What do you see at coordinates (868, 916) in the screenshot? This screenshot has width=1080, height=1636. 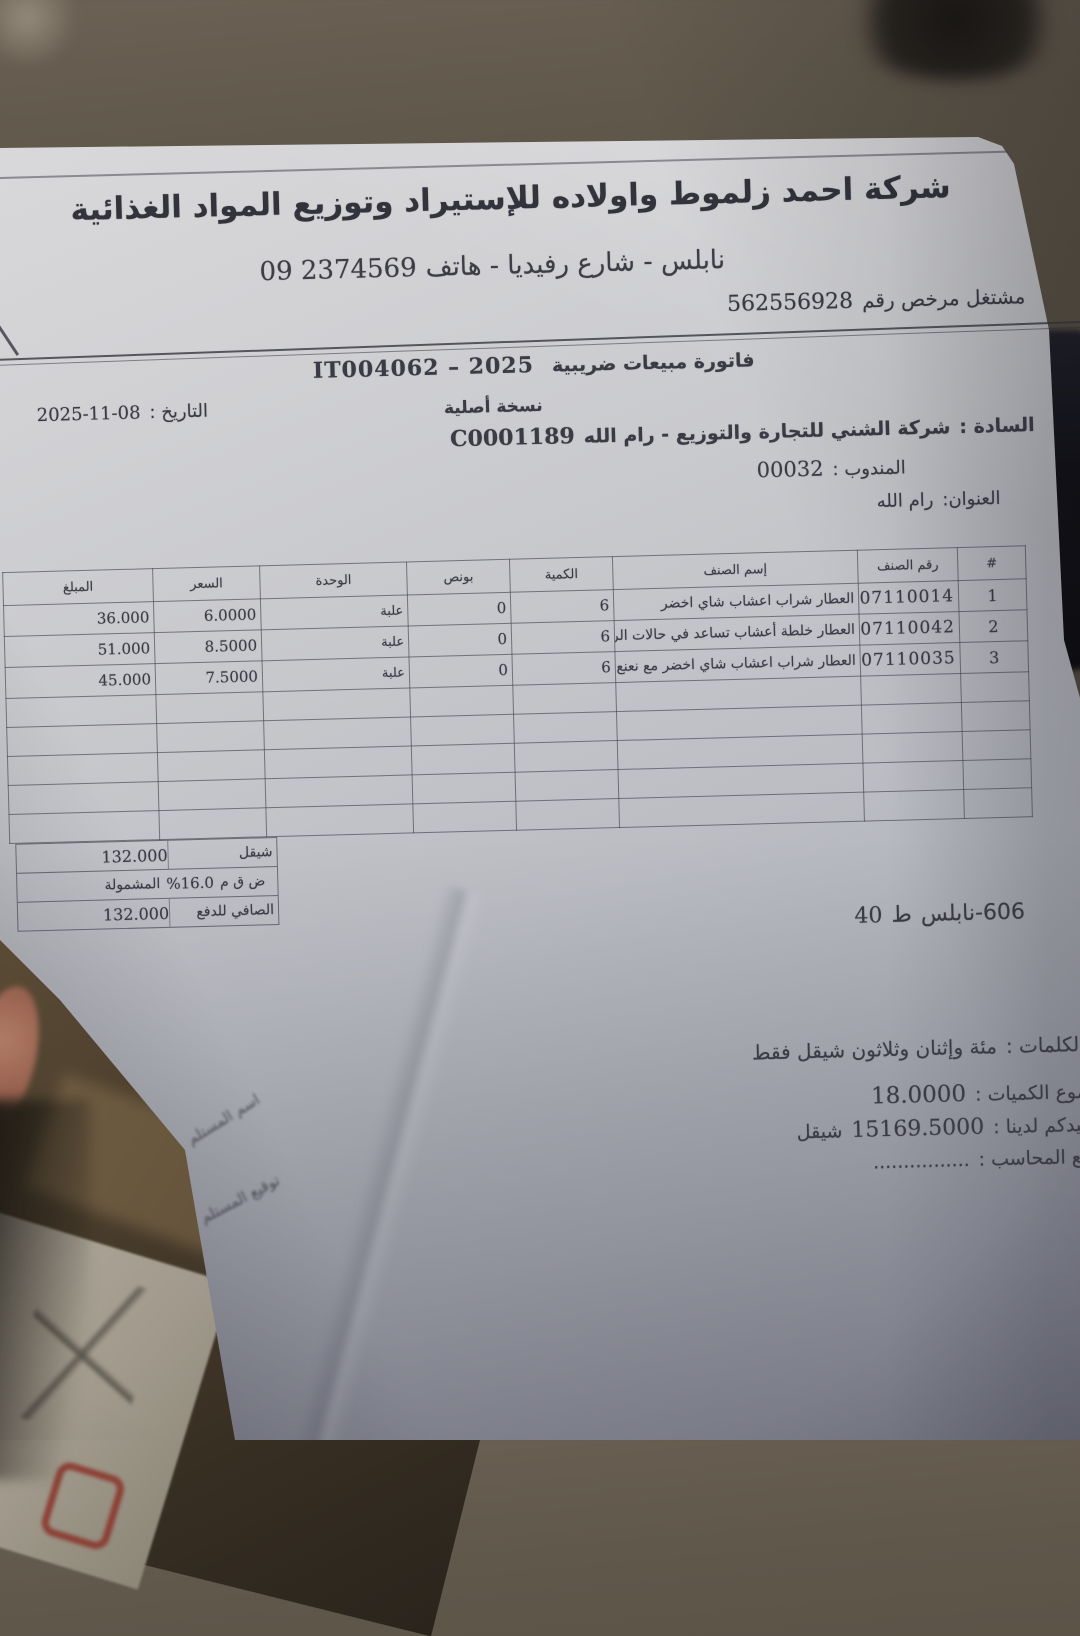 I see `plate-part-1: 40` at bounding box center [868, 916].